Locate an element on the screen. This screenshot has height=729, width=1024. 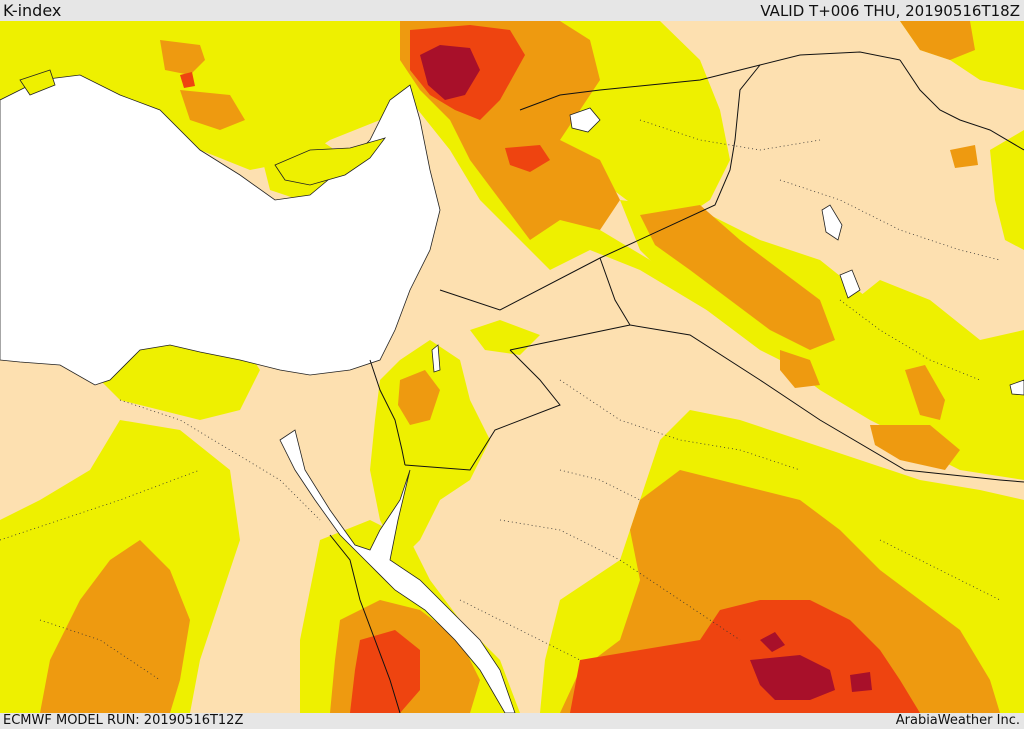
header-bar: K-index VALID T+006 THU, 20190516T18Z is located at coordinates (512, 10).